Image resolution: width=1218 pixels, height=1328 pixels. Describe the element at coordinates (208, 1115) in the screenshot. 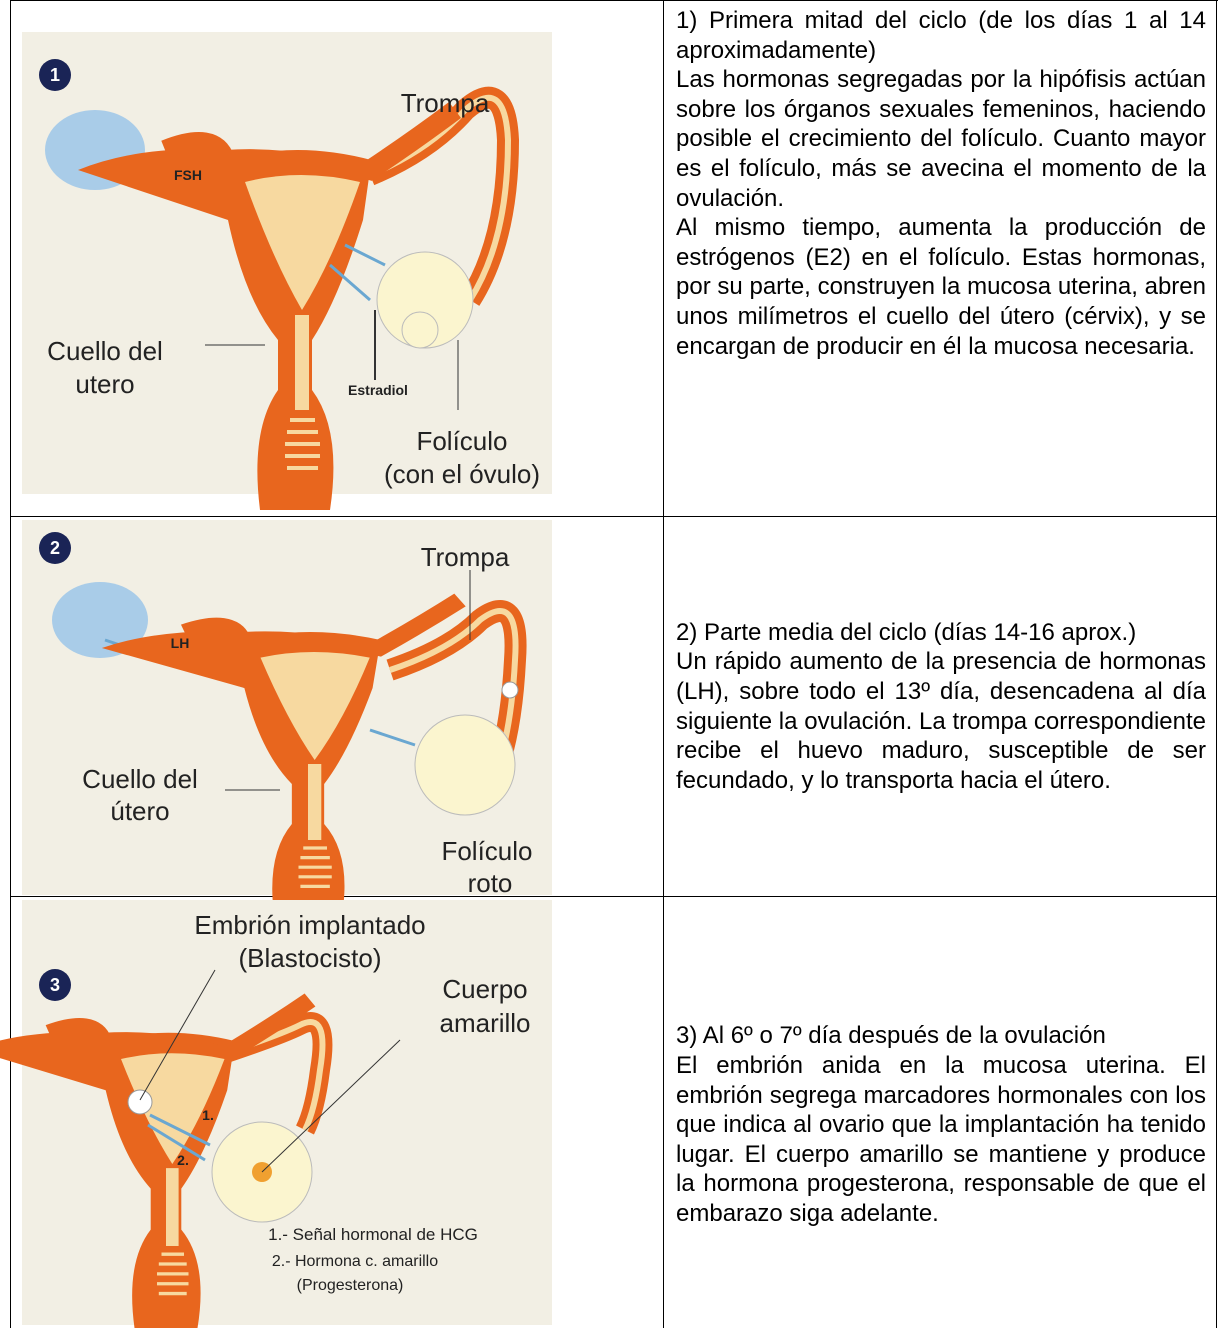

I see `label: 1.` at that location.